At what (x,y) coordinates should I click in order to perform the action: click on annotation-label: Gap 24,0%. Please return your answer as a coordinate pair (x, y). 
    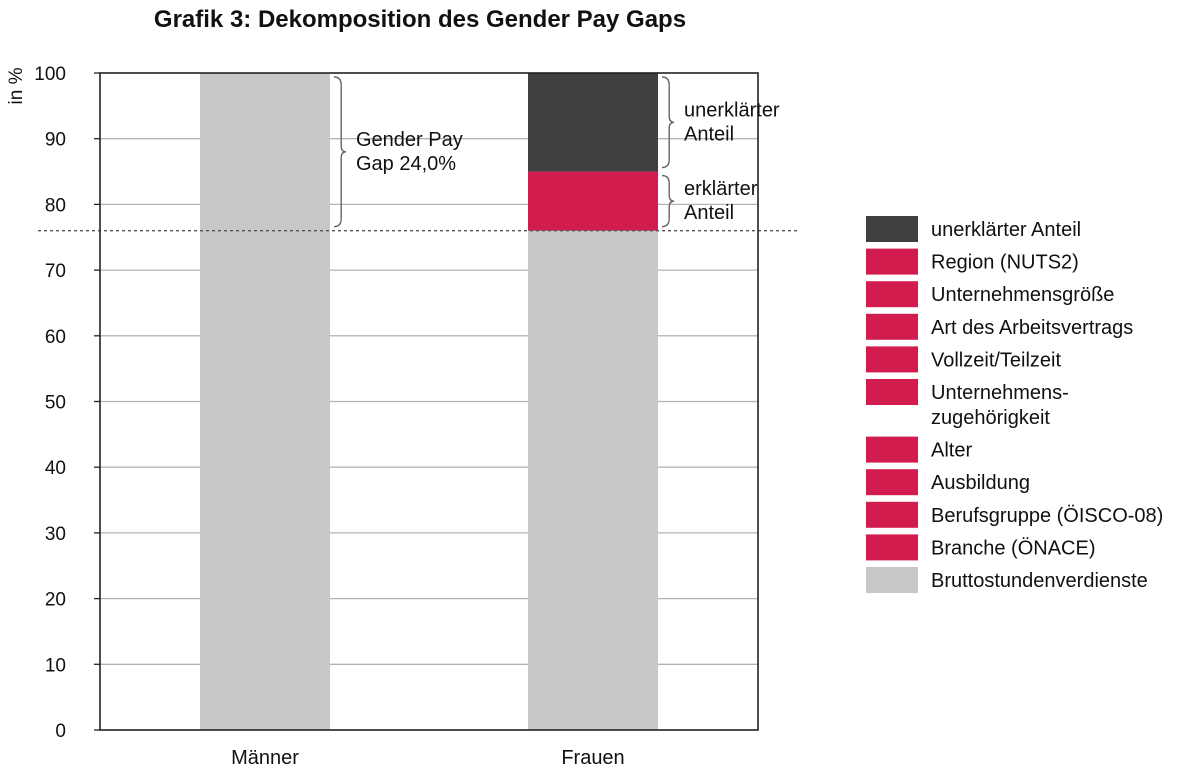
    Looking at the image, I should click on (406, 164).